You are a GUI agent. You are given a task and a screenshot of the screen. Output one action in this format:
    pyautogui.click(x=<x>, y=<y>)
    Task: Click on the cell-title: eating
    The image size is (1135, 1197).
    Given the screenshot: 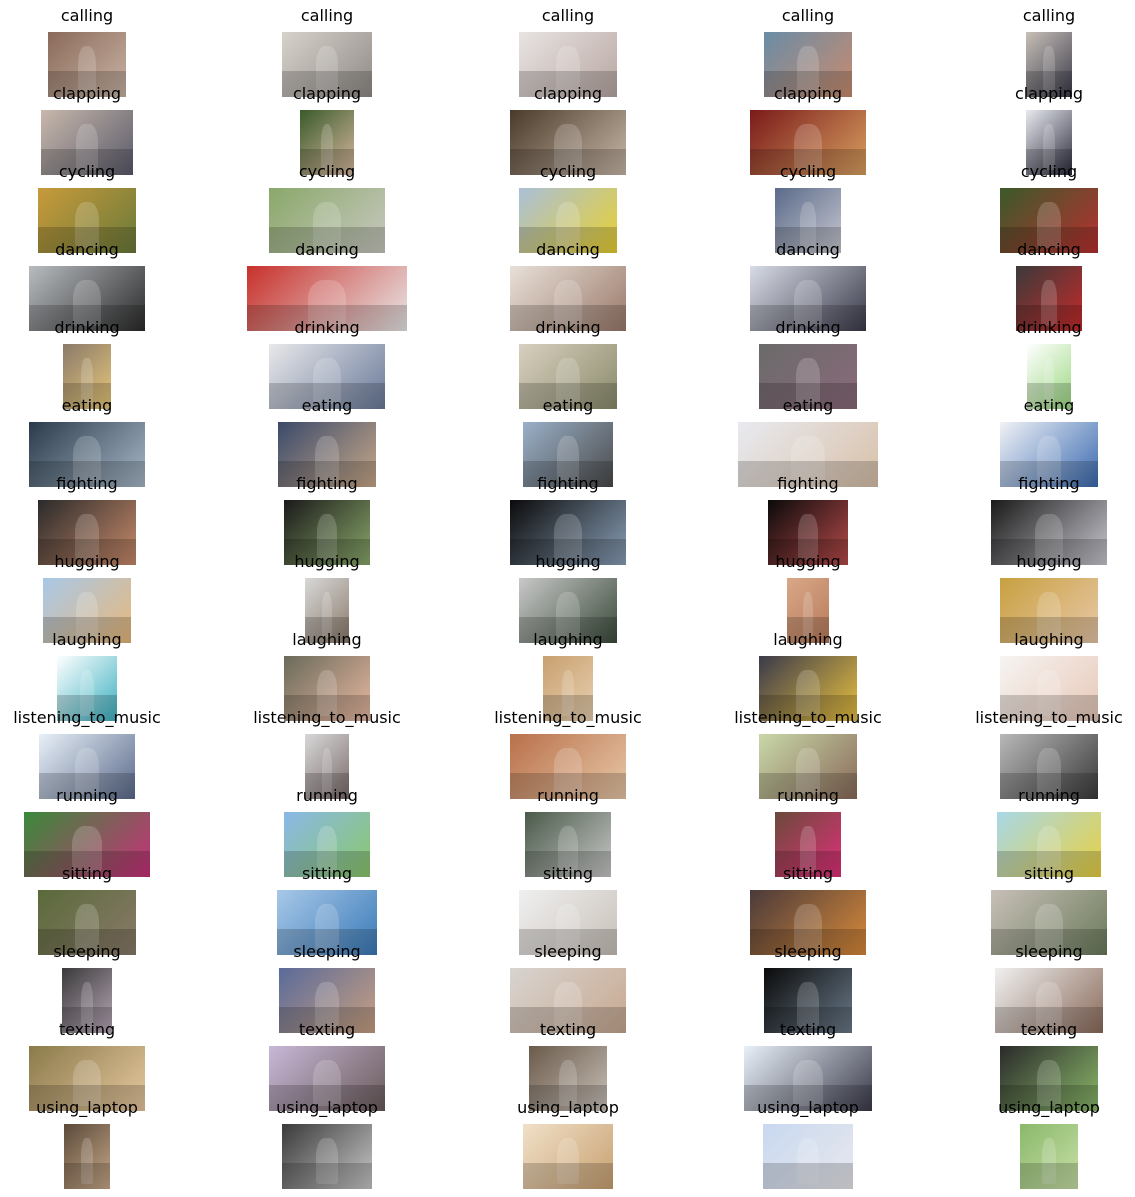 What is the action you would take?
    pyautogui.click(x=568, y=405)
    